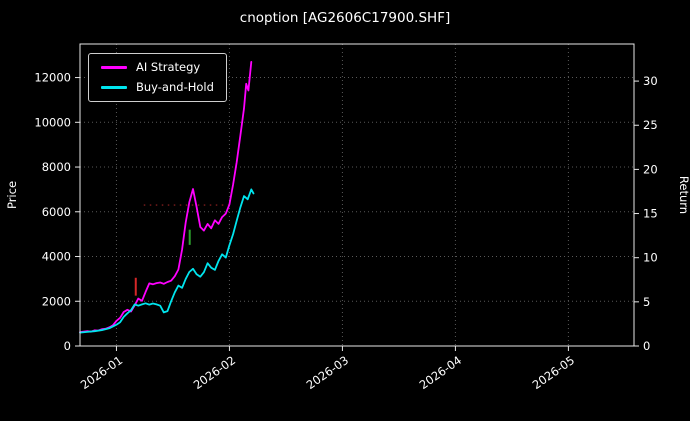 The height and width of the screenshot is (421, 690). I want to click on right-tick-label: 25, so click(650, 125).